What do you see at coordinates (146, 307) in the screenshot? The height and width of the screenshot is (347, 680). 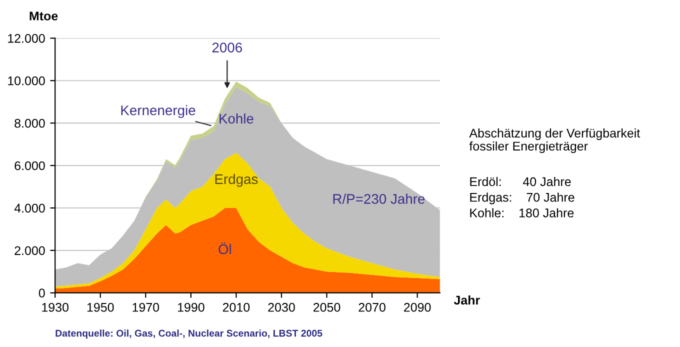 I see `x-tick-label: 1970` at bounding box center [146, 307].